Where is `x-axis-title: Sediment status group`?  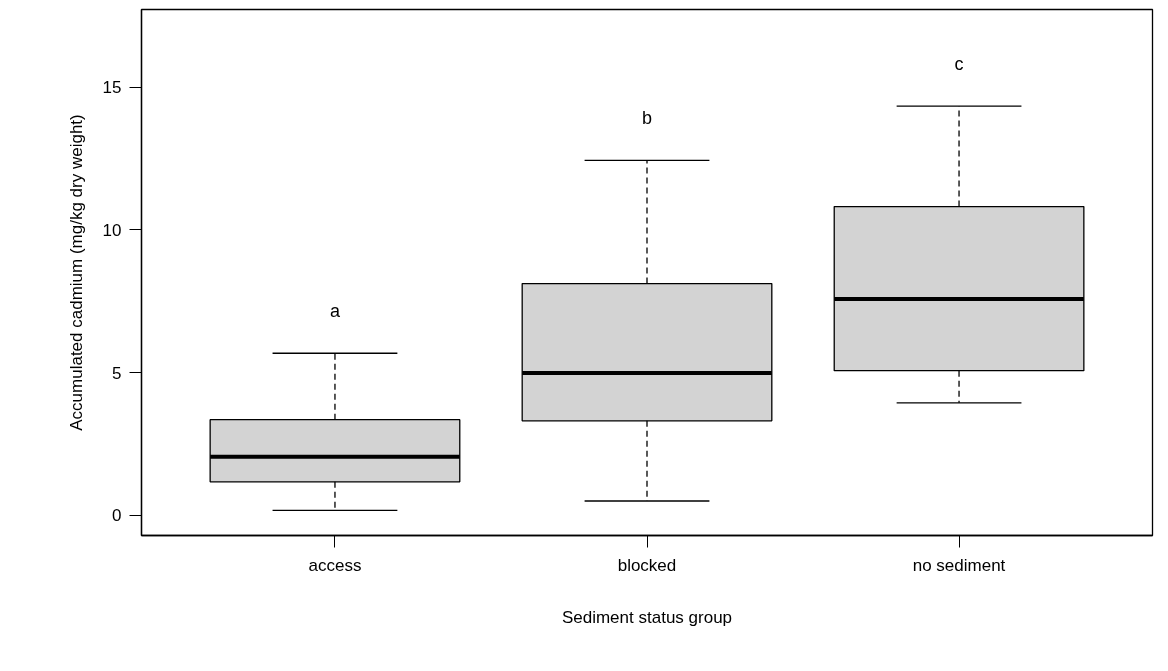
x-axis-title: Sediment status group is located at coordinates (647, 617).